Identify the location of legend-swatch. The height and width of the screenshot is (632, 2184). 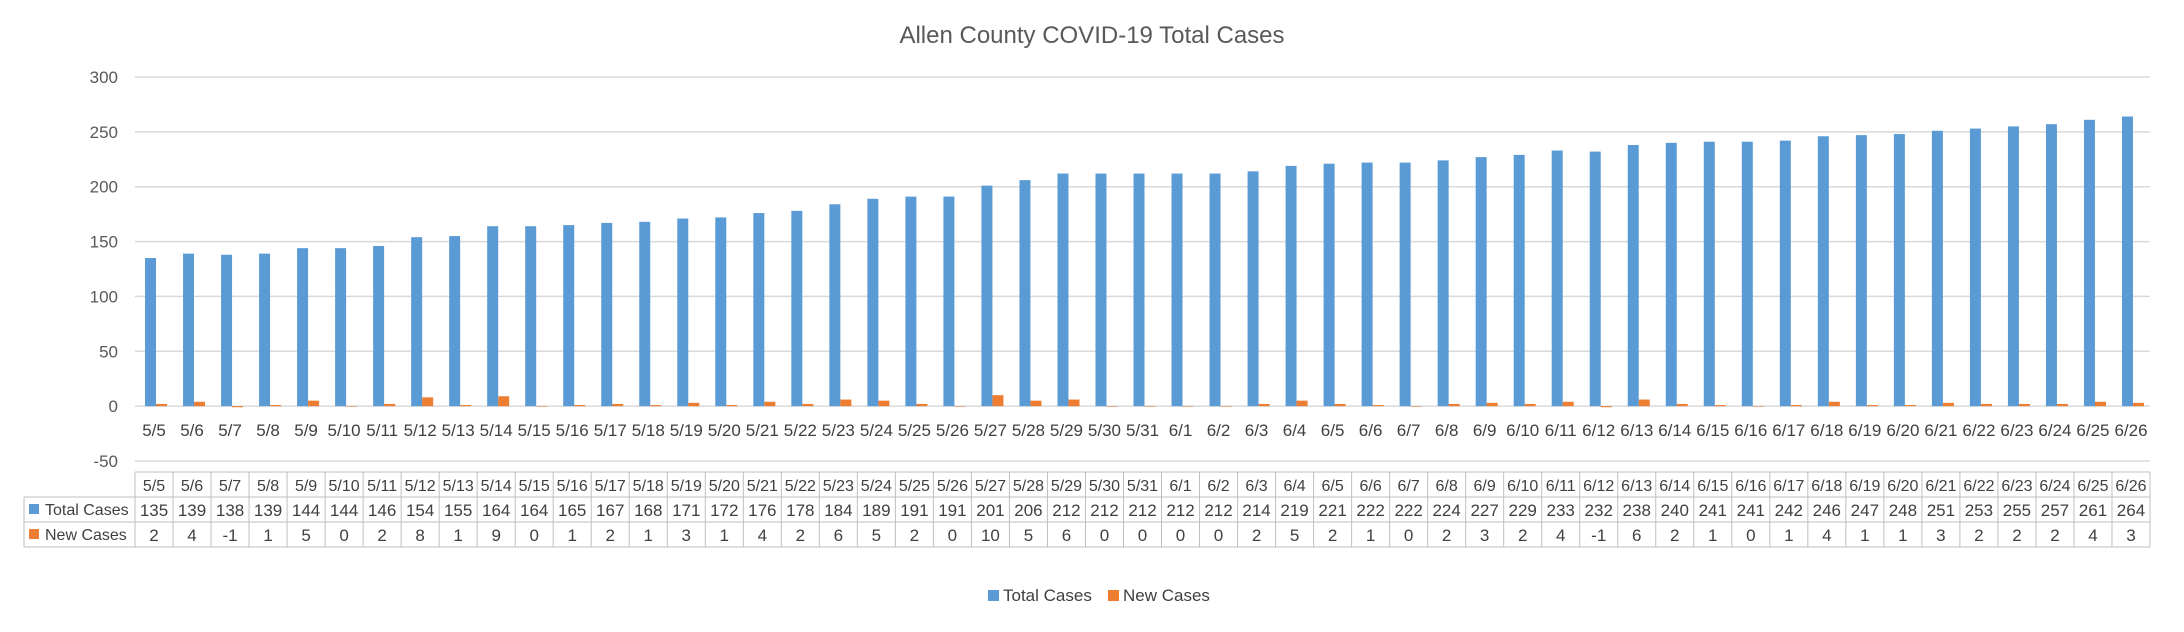
(1113, 595).